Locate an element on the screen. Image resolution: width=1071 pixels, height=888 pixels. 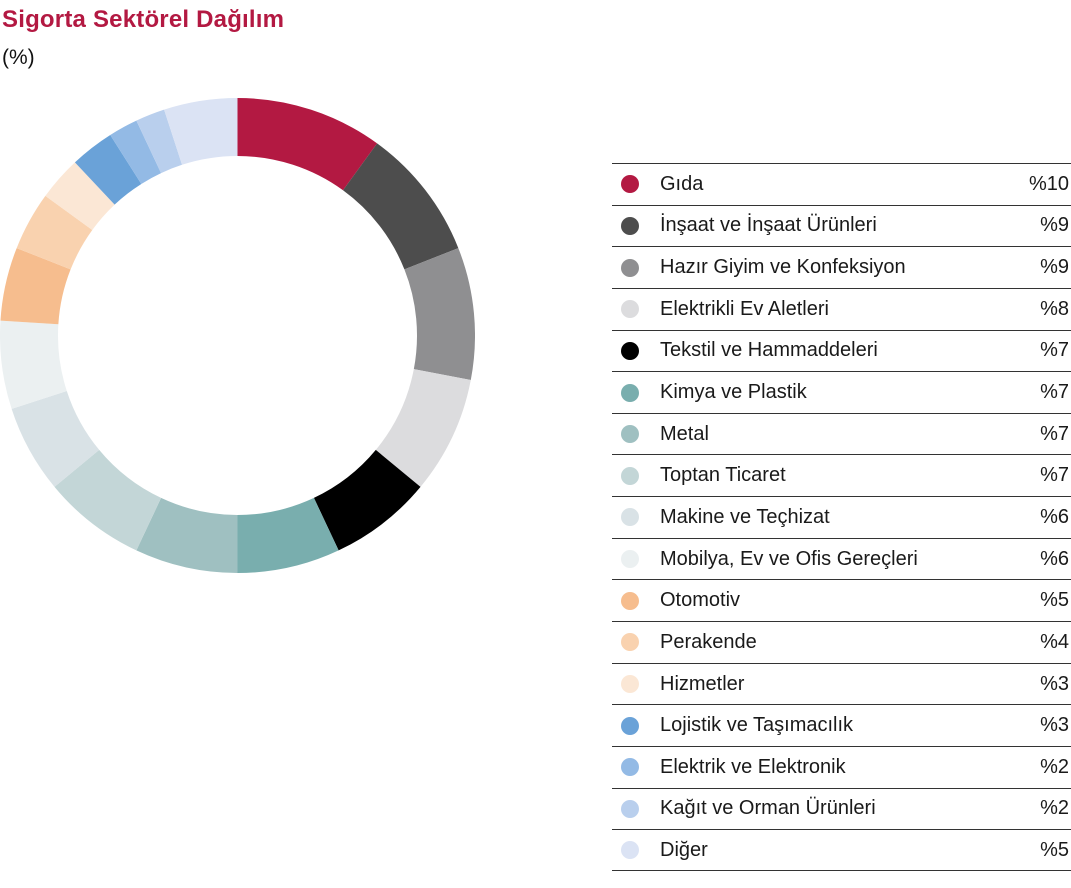
legend-row: Kimya ve Plastik %7 is located at coordinates (841, 392).